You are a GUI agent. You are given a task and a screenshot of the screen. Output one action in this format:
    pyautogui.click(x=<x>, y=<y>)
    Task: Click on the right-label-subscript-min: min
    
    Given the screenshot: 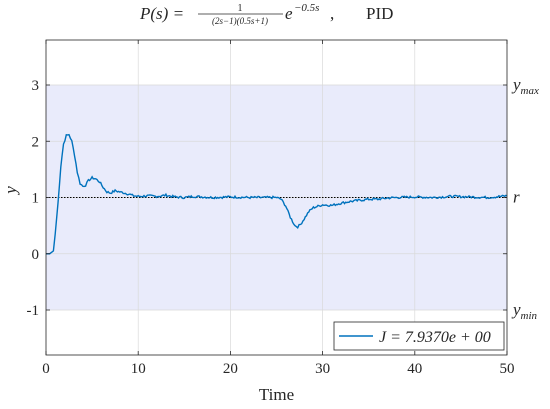 What is the action you would take?
    pyautogui.click(x=529, y=316)
    